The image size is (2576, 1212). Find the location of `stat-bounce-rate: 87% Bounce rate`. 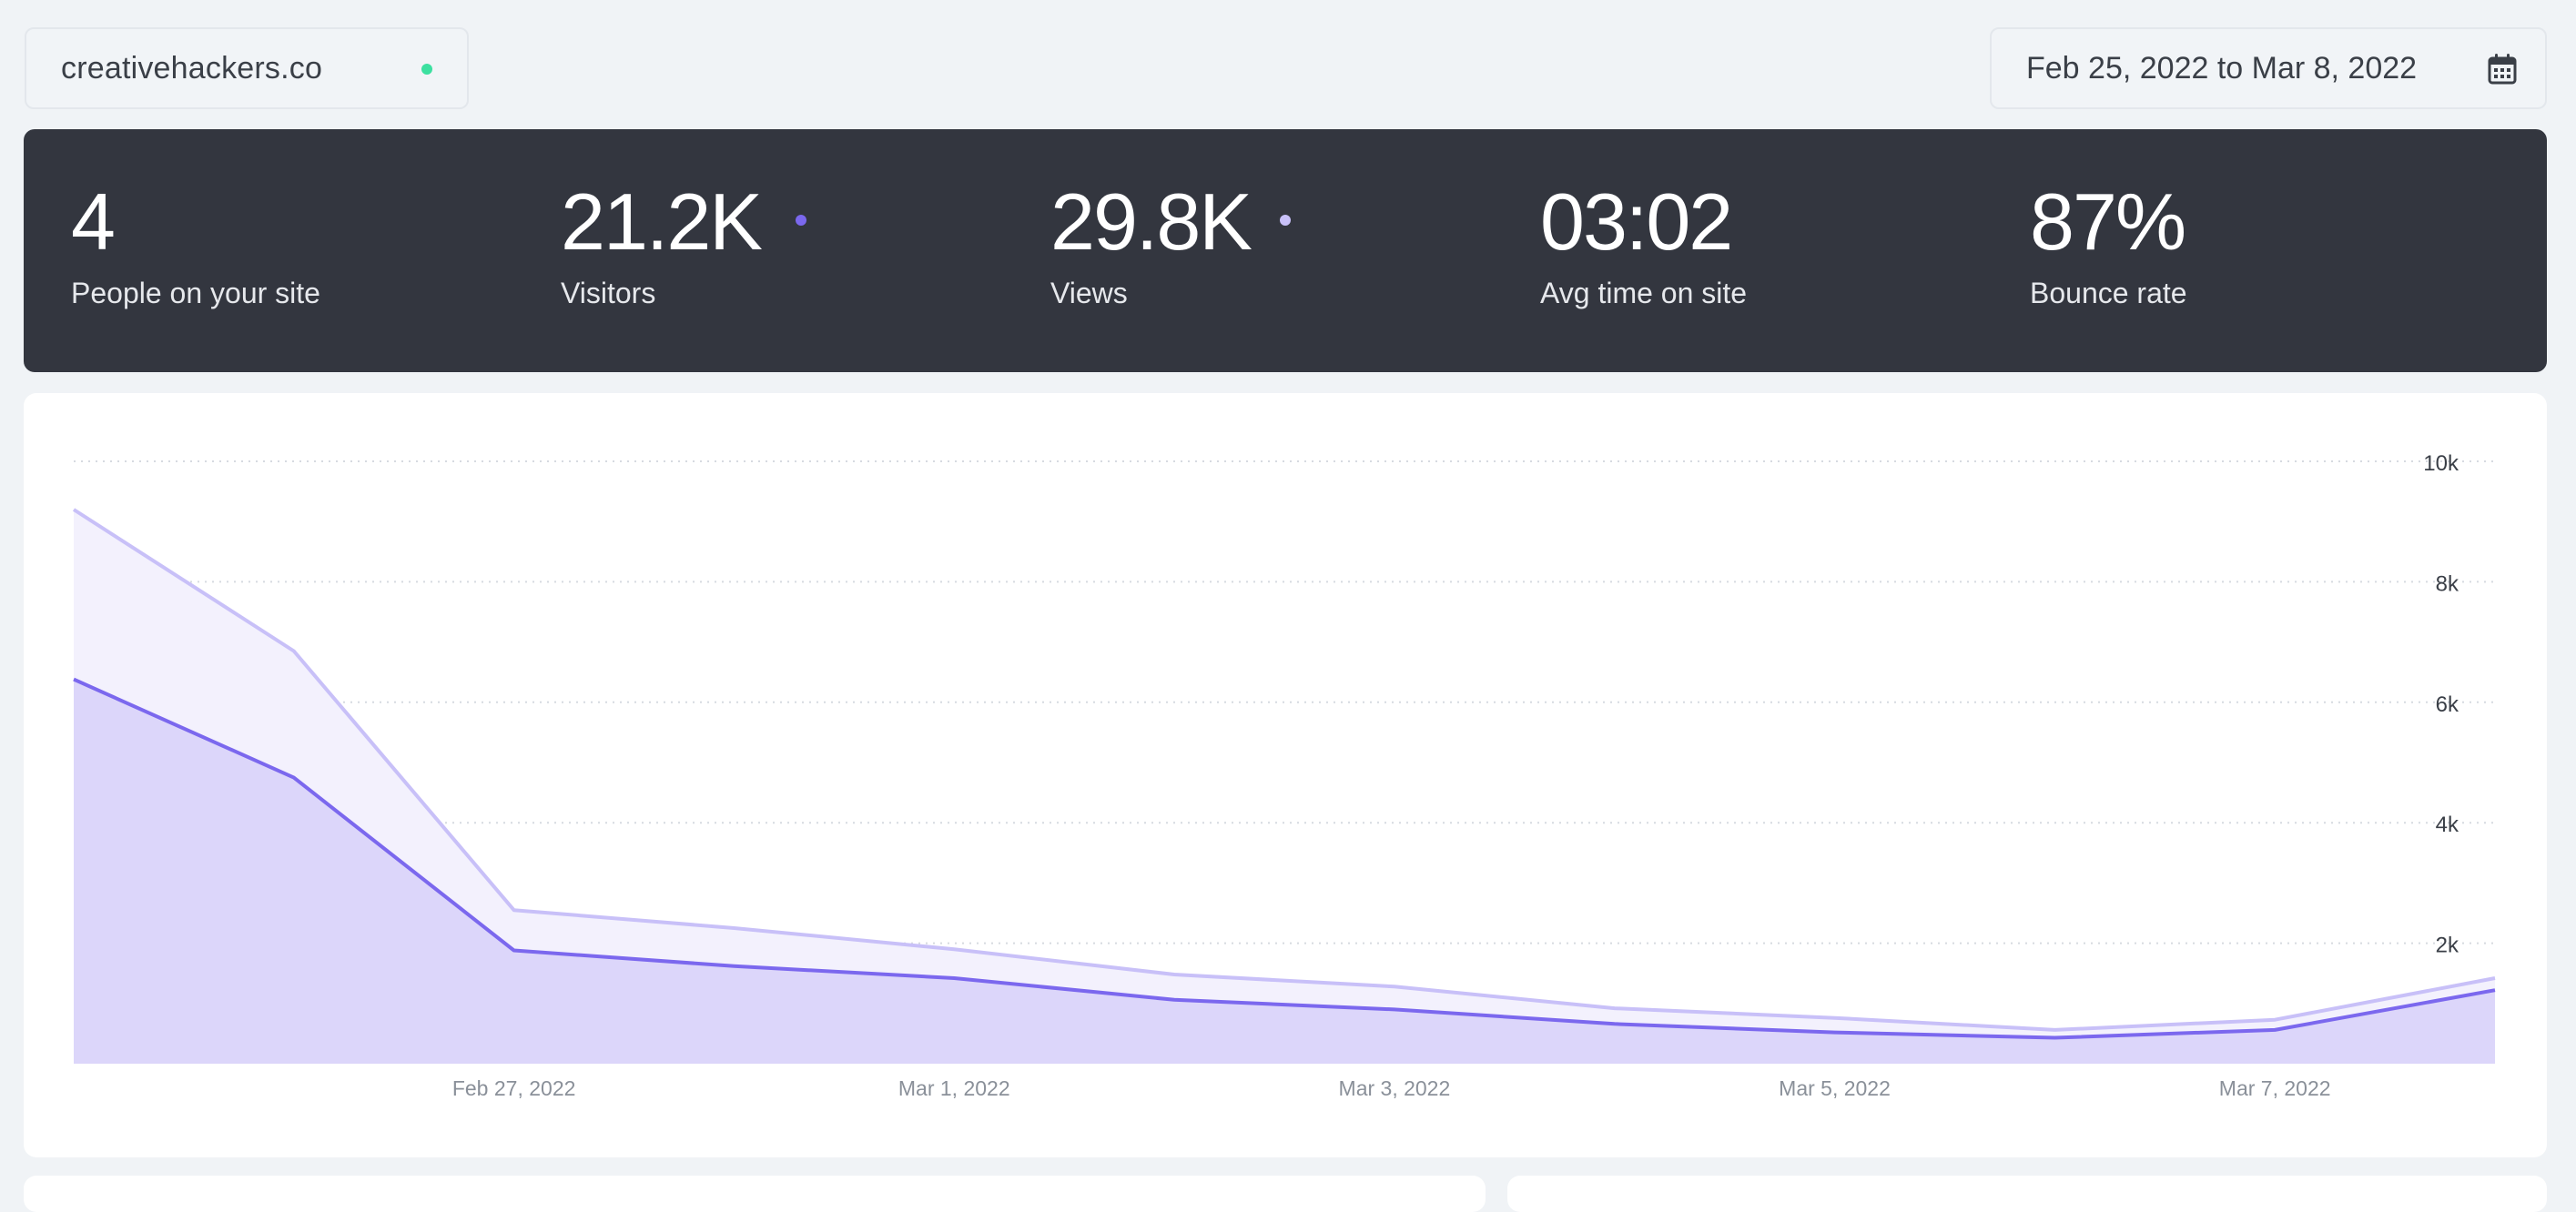

stat-bounce-rate: 87% Bounce rate is located at coordinates (2108, 246).